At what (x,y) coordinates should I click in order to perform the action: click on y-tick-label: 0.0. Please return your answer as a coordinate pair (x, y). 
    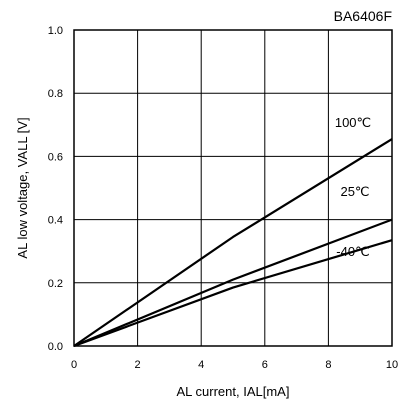
    Looking at the image, I should click on (55, 347).